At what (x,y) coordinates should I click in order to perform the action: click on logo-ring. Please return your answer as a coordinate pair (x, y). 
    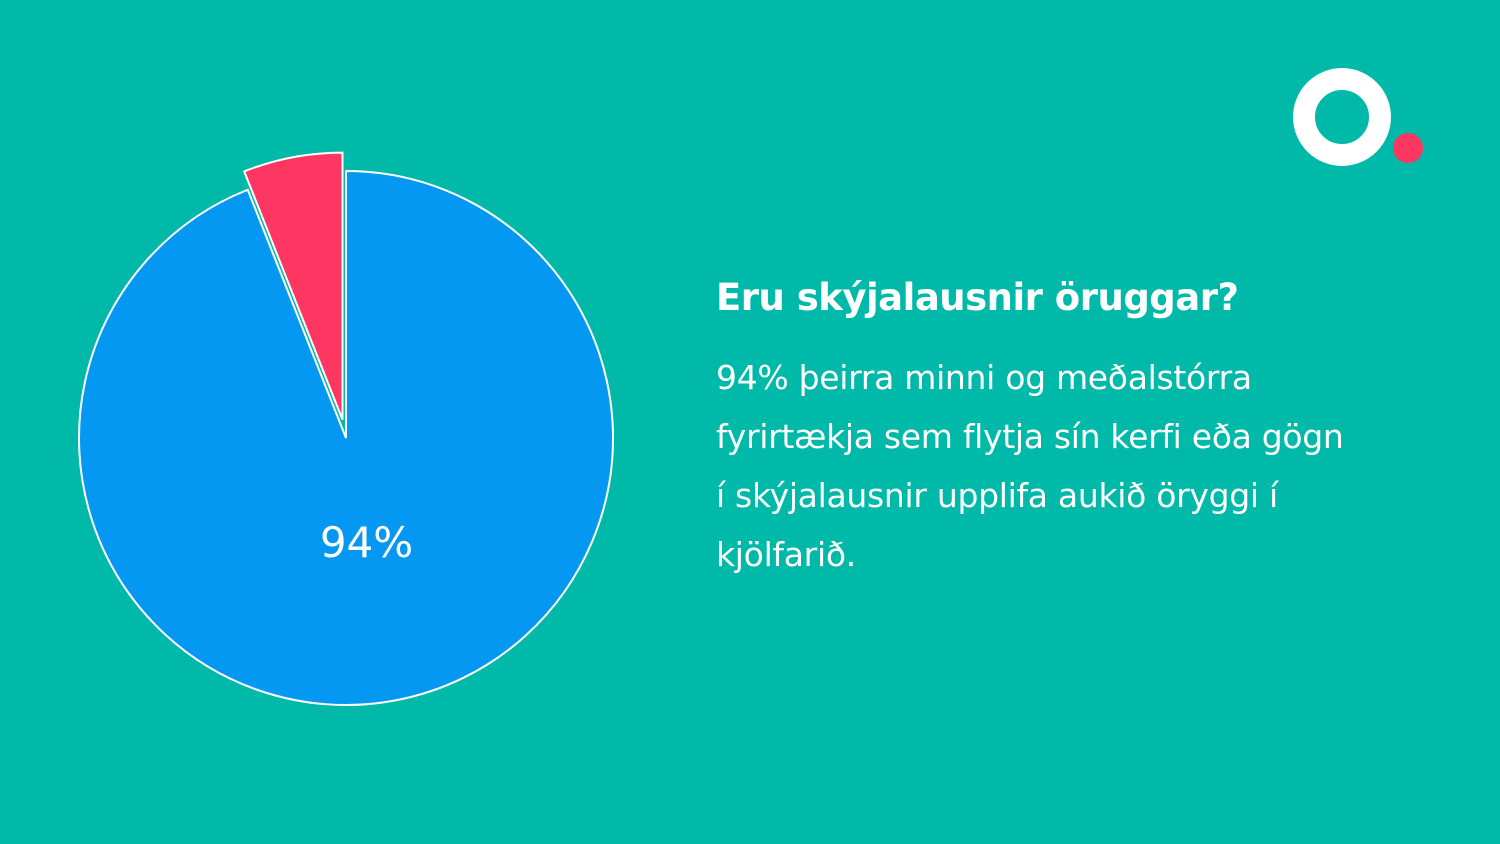
    Looking at the image, I should click on (1342, 117).